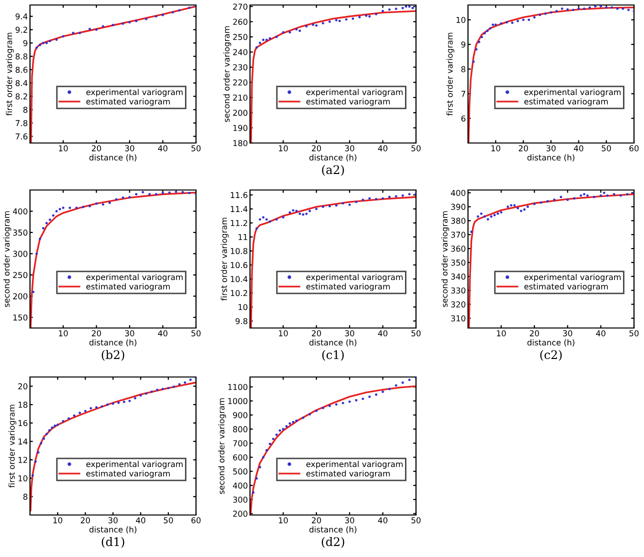 Image resolution: width=644 pixels, height=557 pixels. What do you see at coordinates (239, 195) in the screenshot?
I see `y-tick-label: 11.6` at bounding box center [239, 195].